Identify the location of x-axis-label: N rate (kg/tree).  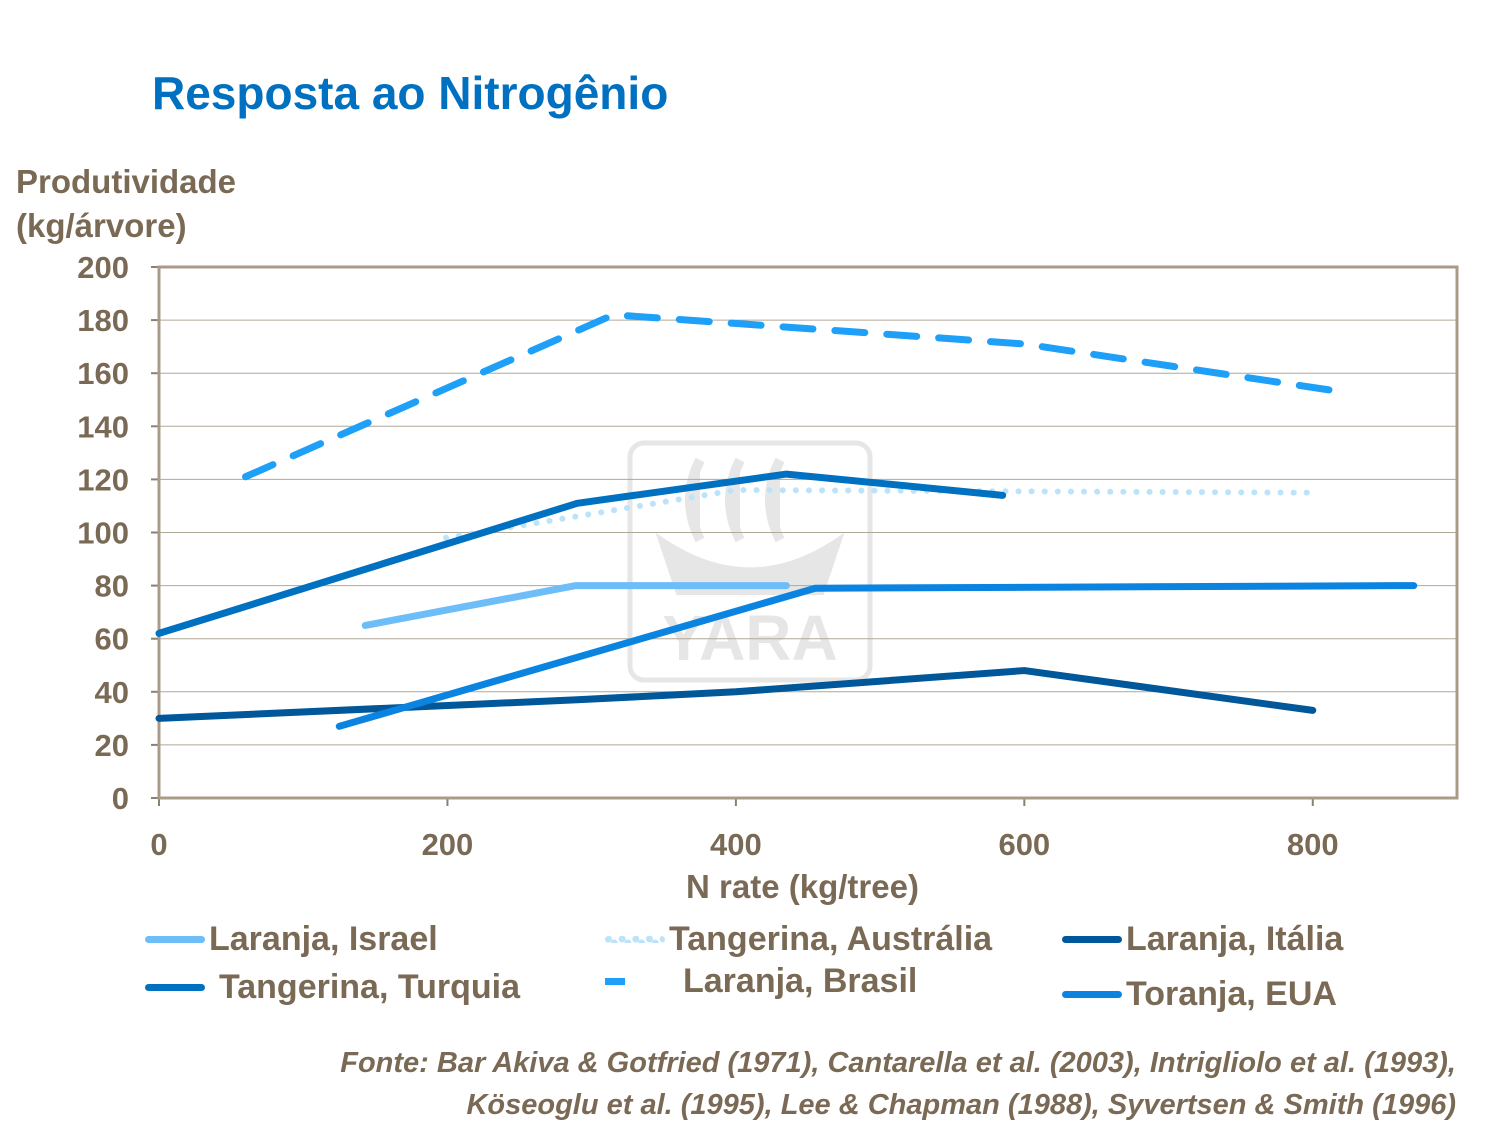
(802, 886).